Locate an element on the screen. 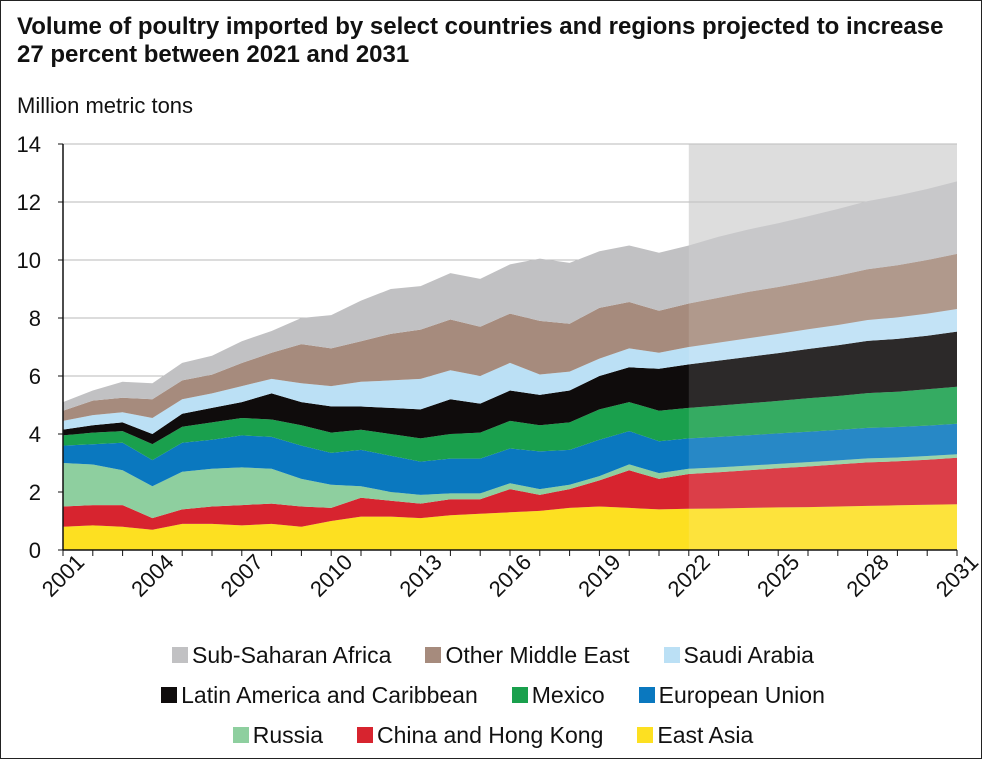 The image size is (984, 761). y-tick-label-6: 6 is located at coordinates (35, 376).